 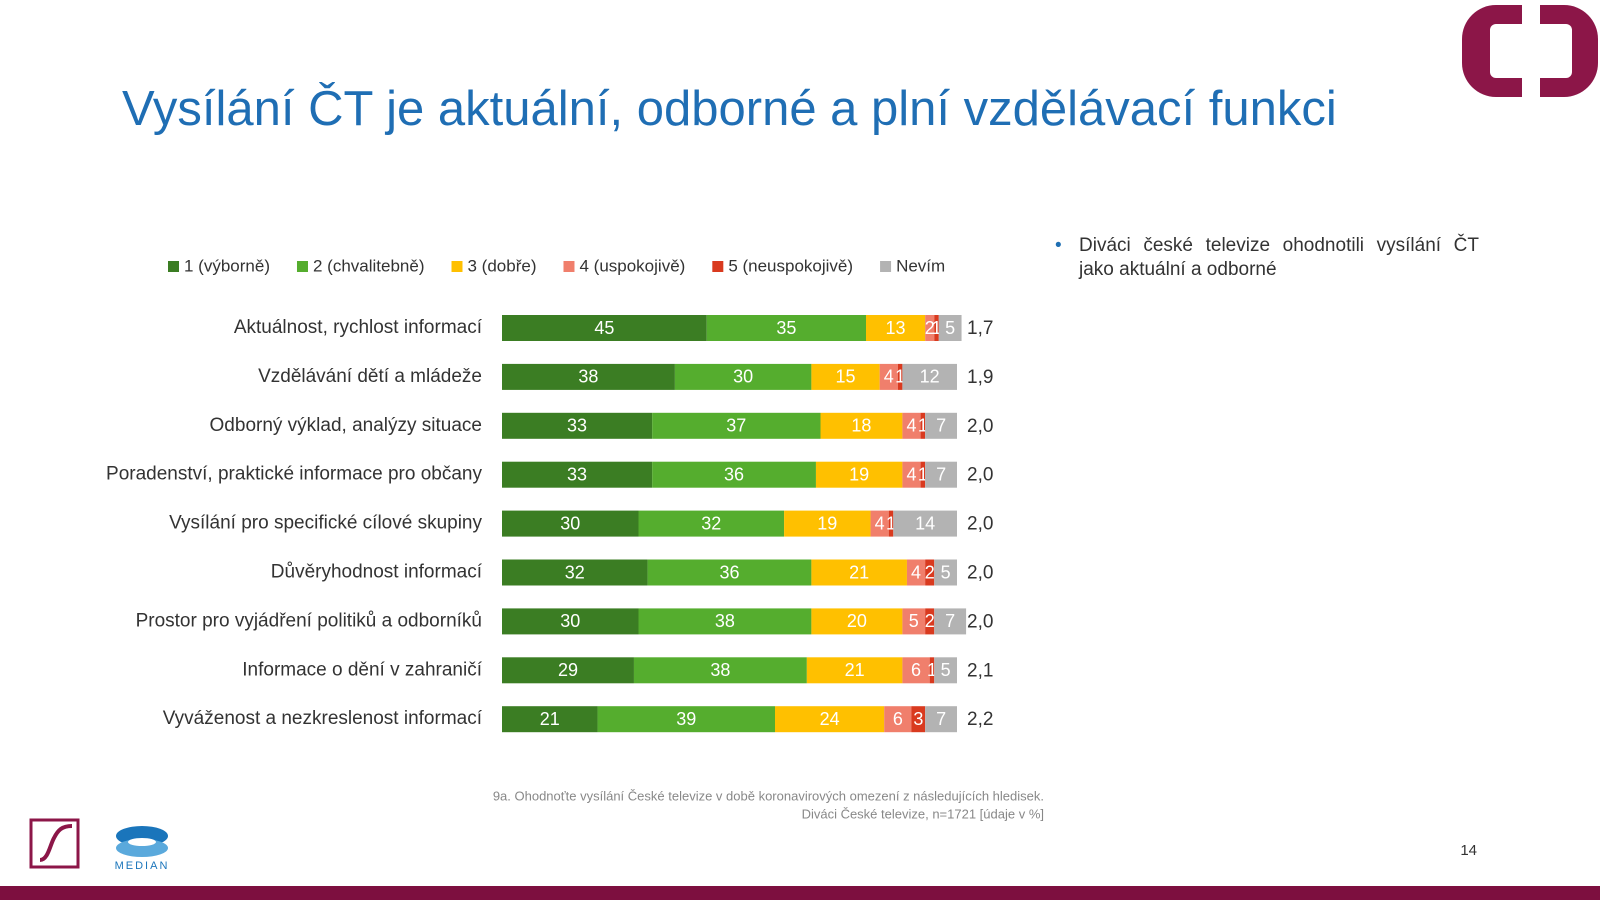 What do you see at coordinates (800, 893) in the screenshot?
I see `footer-band` at bounding box center [800, 893].